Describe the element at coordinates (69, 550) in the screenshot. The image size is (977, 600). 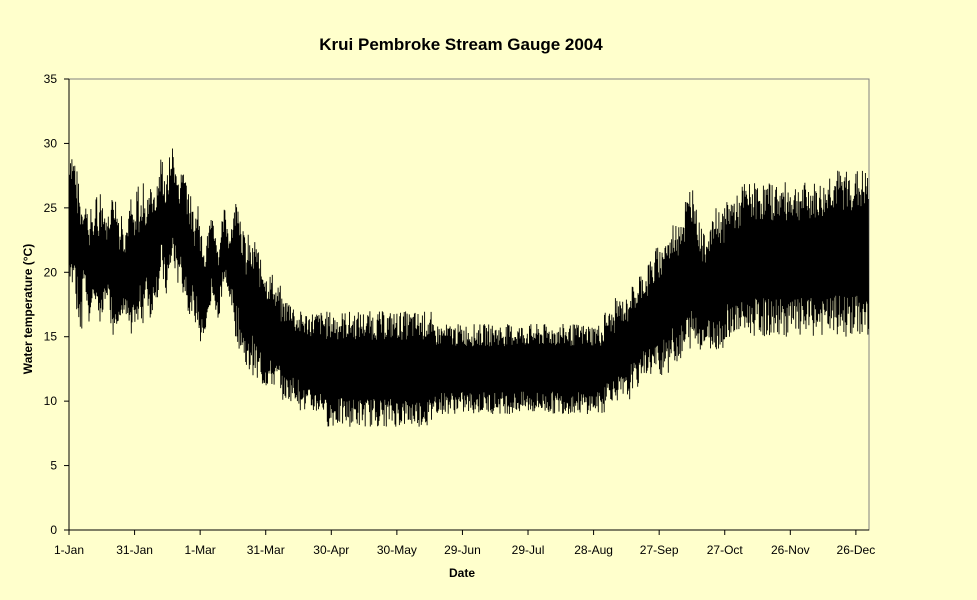
I see `x-tick-label: 1-Jan` at that location.